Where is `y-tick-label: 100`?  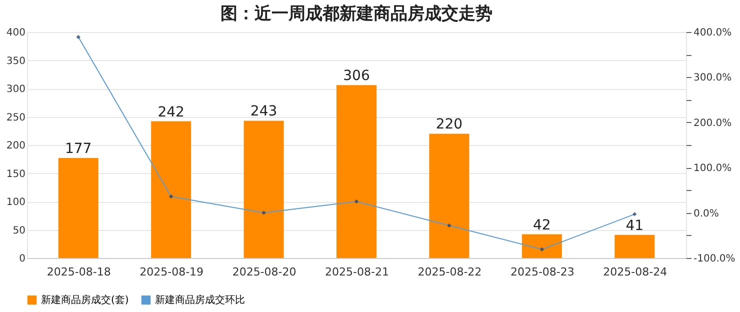 y-tick-label: 100 is located at coordinates (16, 202).